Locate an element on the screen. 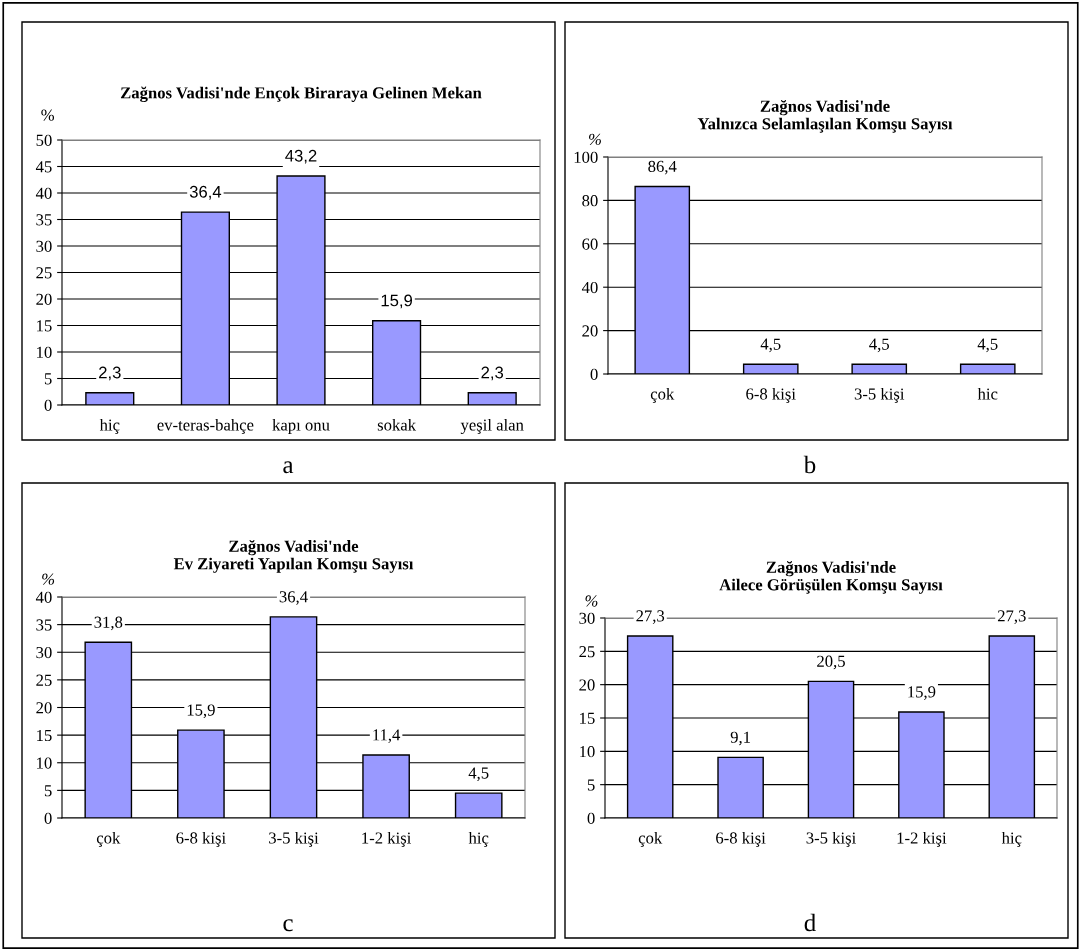 This screenshot has width=1081, height=951. x-tick-label: sokak is located at coordinates (397, 424).